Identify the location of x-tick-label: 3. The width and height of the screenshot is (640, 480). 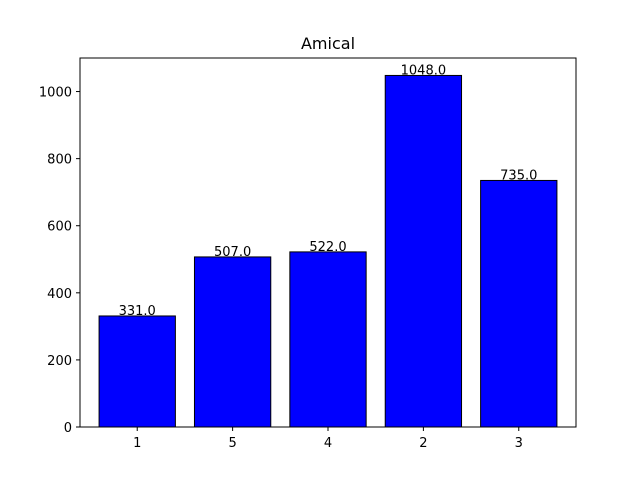
(519, 443).